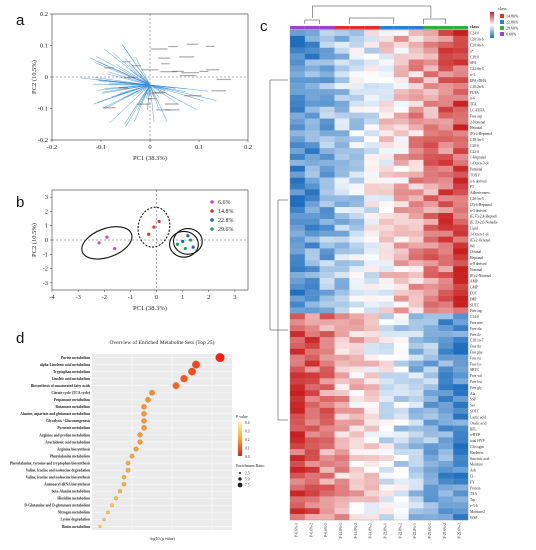  I want to click on row-label: Free gly, so click(476, 388).